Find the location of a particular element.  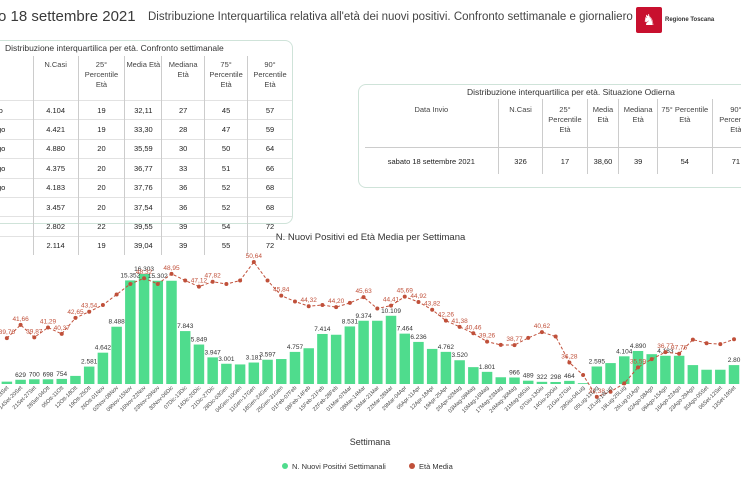

today-col-header: Media Età is located at coordinates (602, 123).